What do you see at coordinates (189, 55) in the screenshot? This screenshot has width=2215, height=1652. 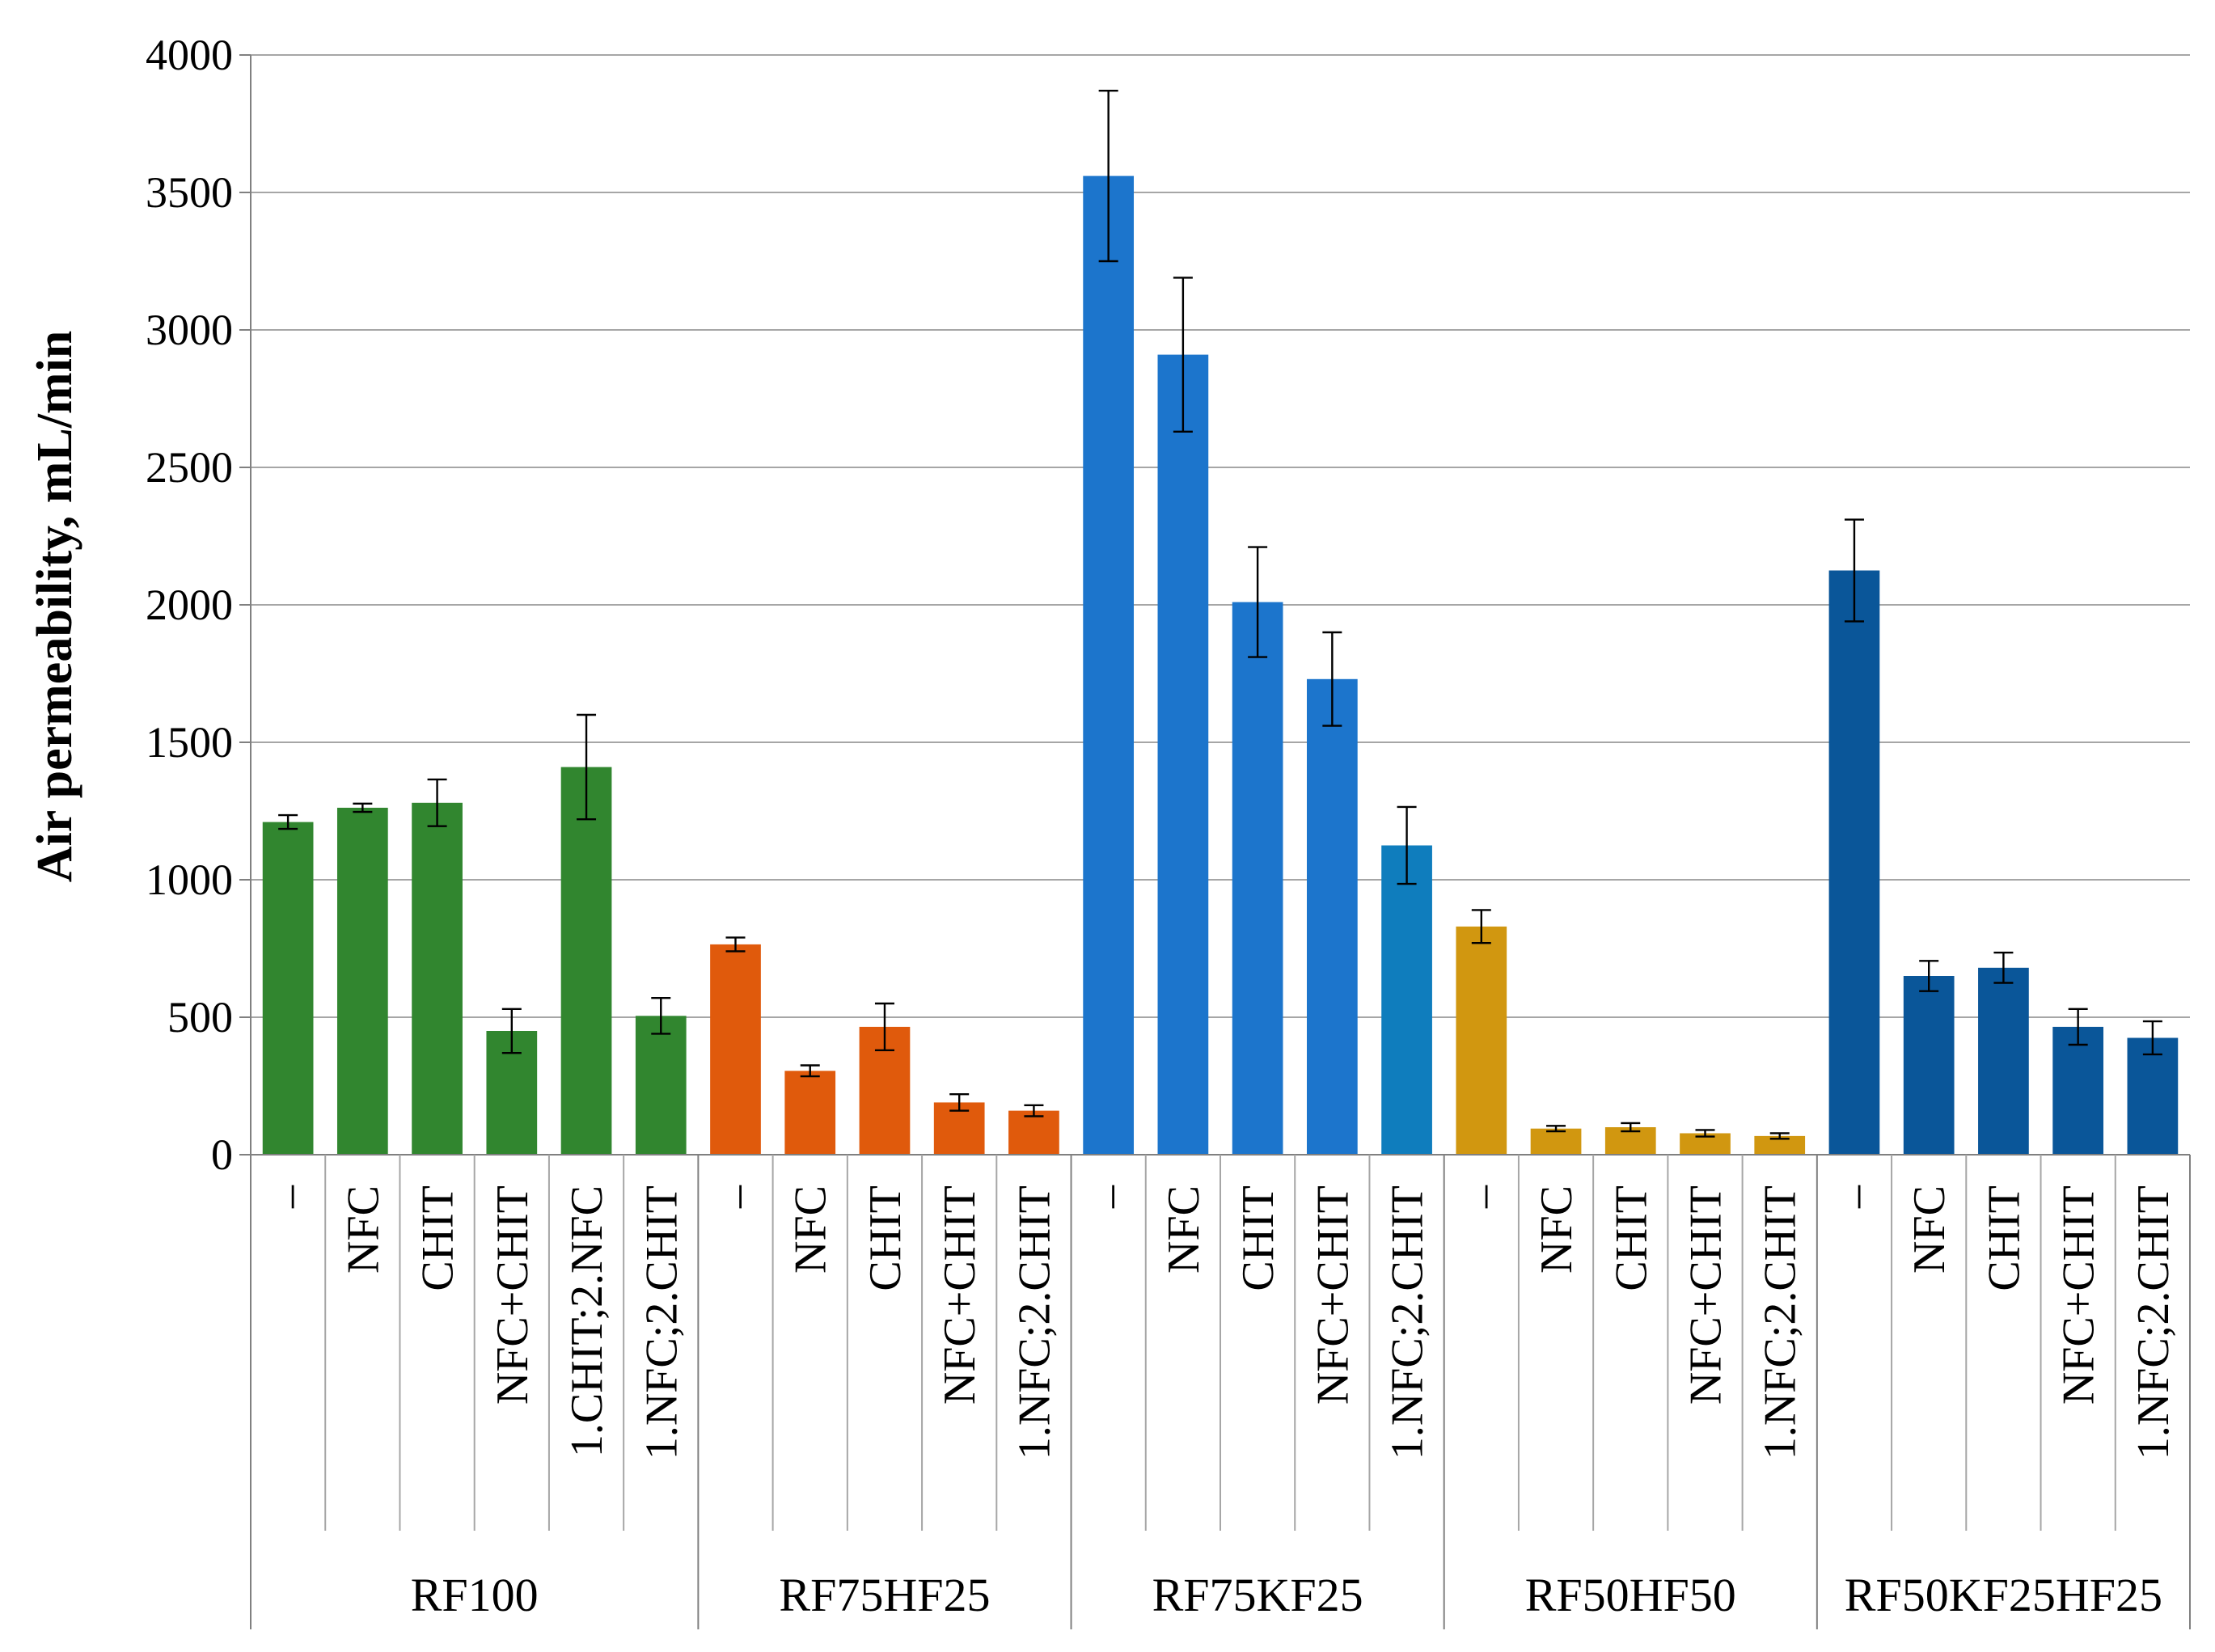 I see `y-tick-label: 4000` at bounding box center [189, 55].